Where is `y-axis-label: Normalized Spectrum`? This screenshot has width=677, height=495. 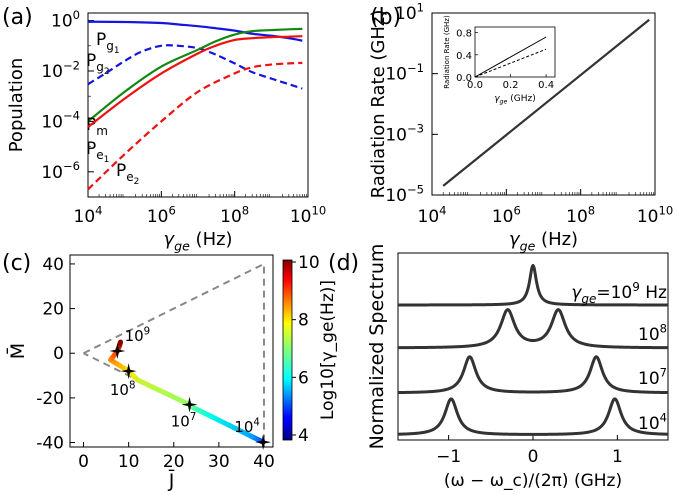
y-axis-label: Normalized Spectrum is located at coordinates (377, 347).